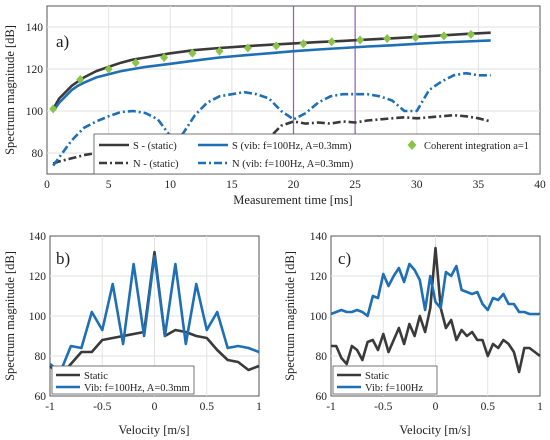  Describe the element at coordinates (259, 407) in the screenshot. I see `p1-xtick-label: 1` at that location.